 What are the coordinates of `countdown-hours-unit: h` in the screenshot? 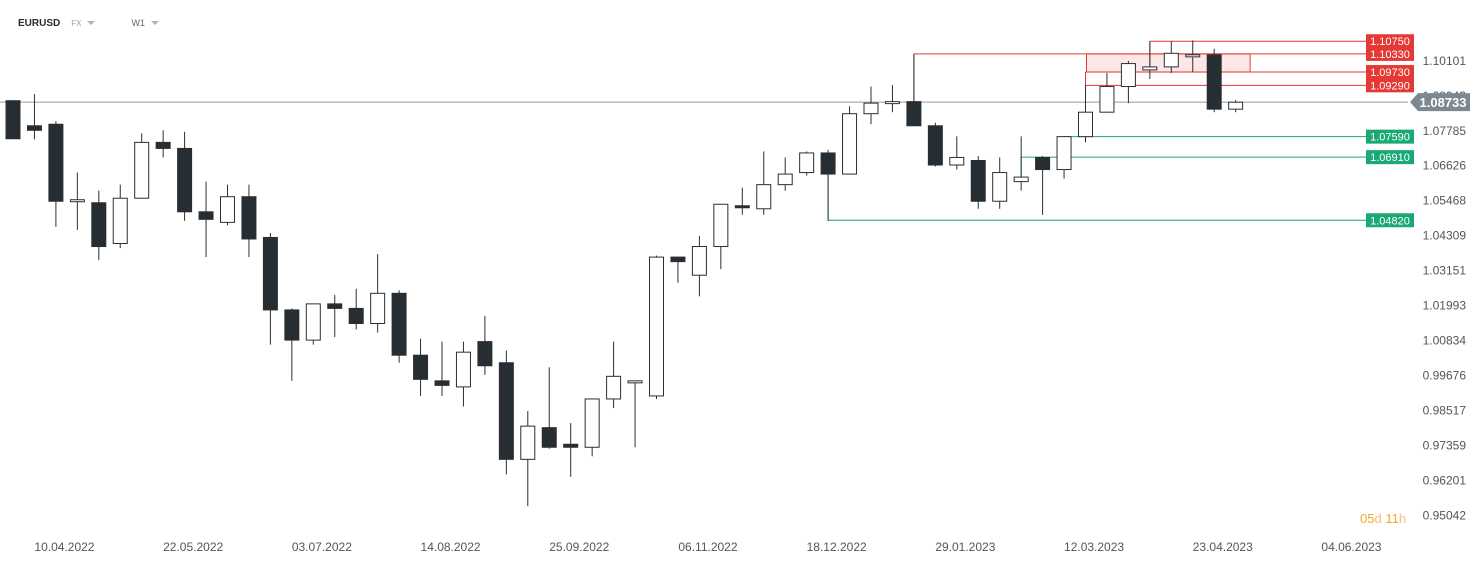 It's located at (1402, 518).